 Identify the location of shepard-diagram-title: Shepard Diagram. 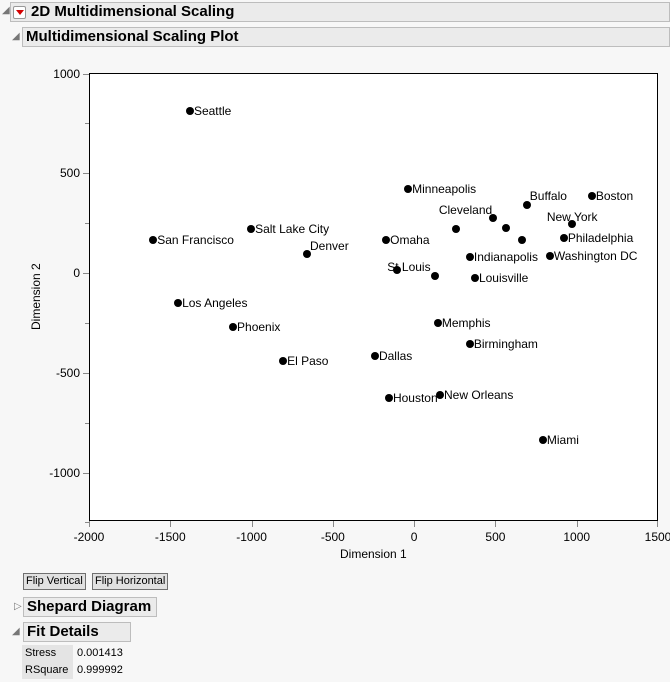
(89, 606).